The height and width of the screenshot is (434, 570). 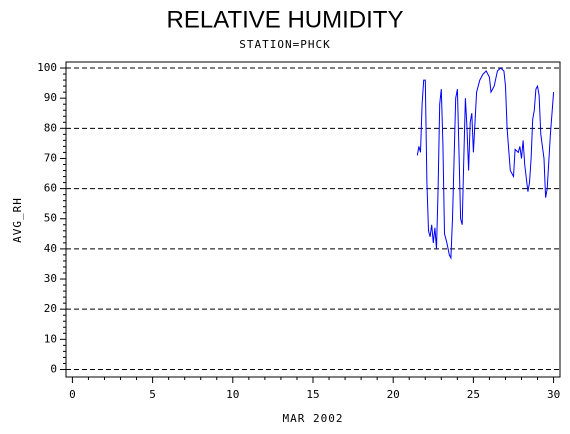 What do you see at coordinates (47, 67) in the screenshot?
I see `y-tick-label: 100` at bounding box center [47, 67].